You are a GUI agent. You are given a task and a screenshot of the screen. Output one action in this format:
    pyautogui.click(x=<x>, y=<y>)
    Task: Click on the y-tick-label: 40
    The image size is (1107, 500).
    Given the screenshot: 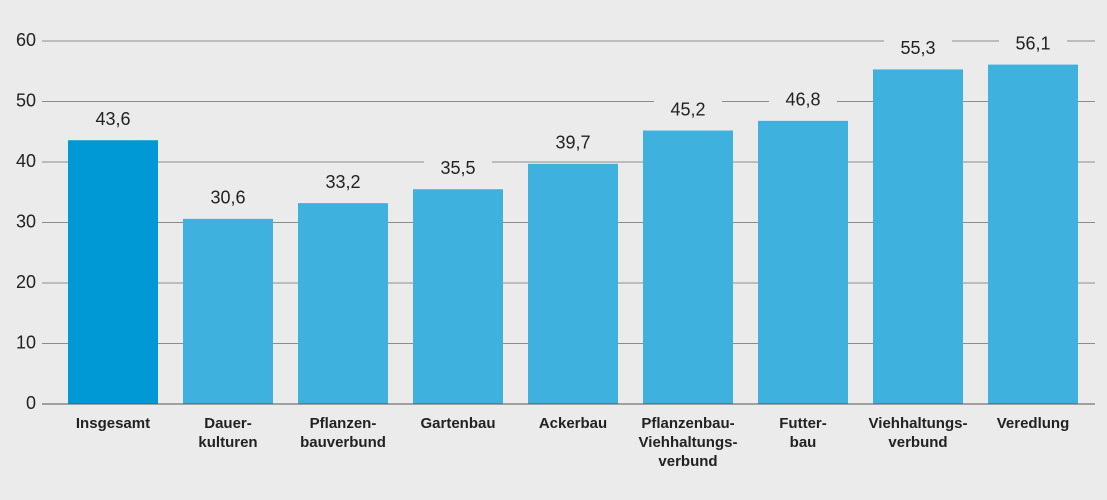 What is the action you would take?
    pyautogui.click(x=26, y=161)
    